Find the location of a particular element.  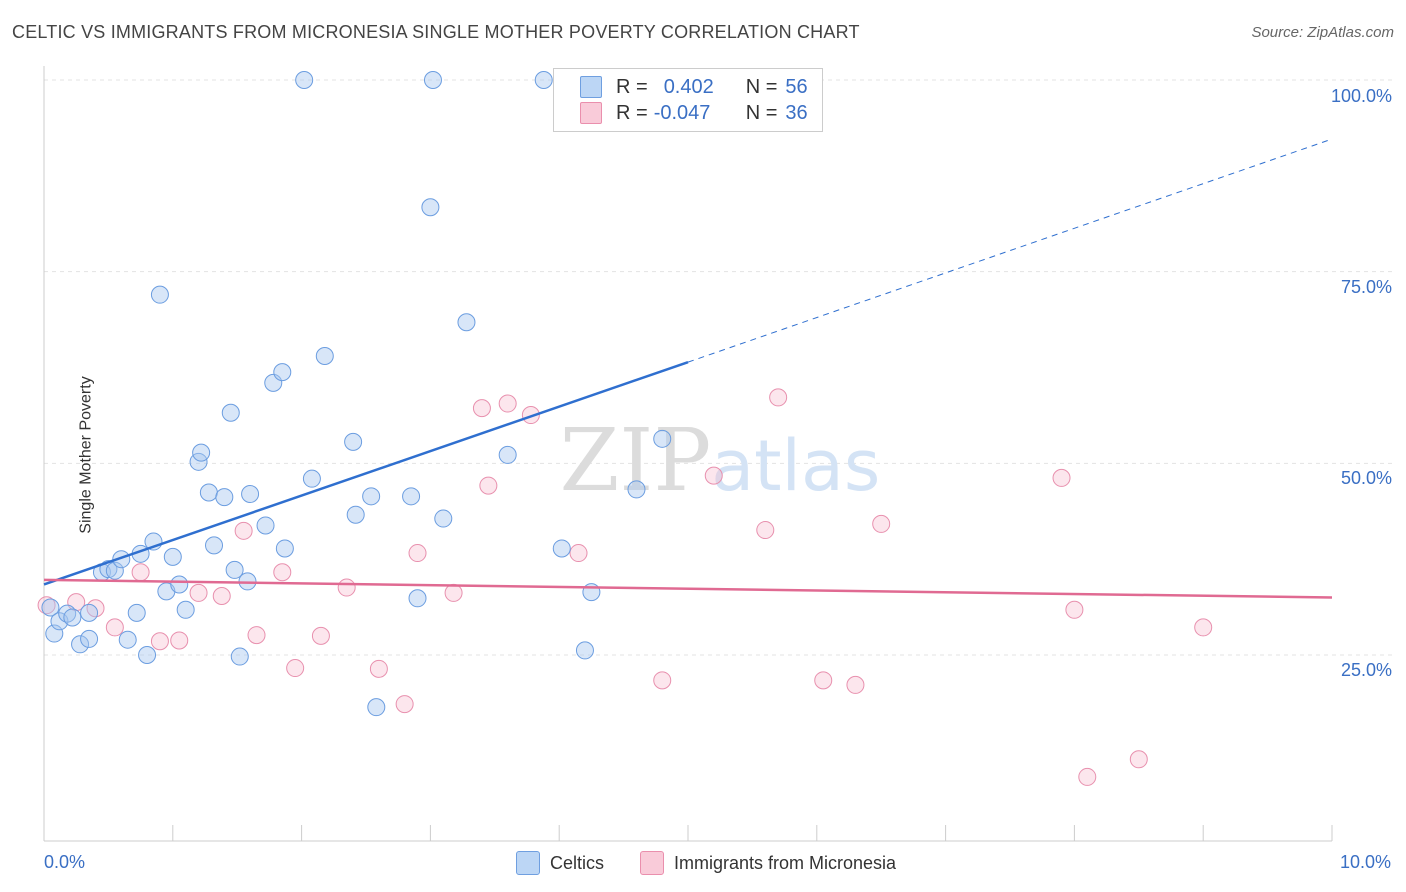

series-legend: Celtics Immigrants from Micronesia is located at coordinates (703, 864).